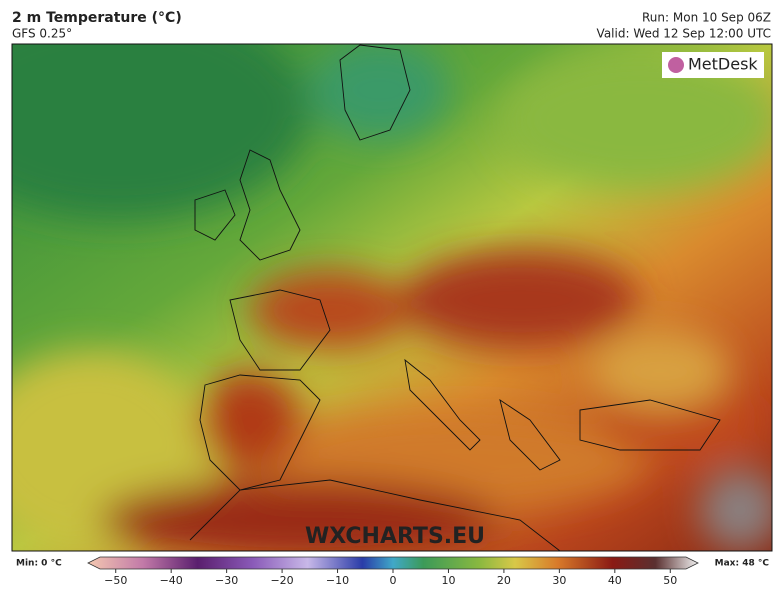  Describe the element at coordinates (281, 580) in the screenshot. I see `tick-label: −20` at that location.